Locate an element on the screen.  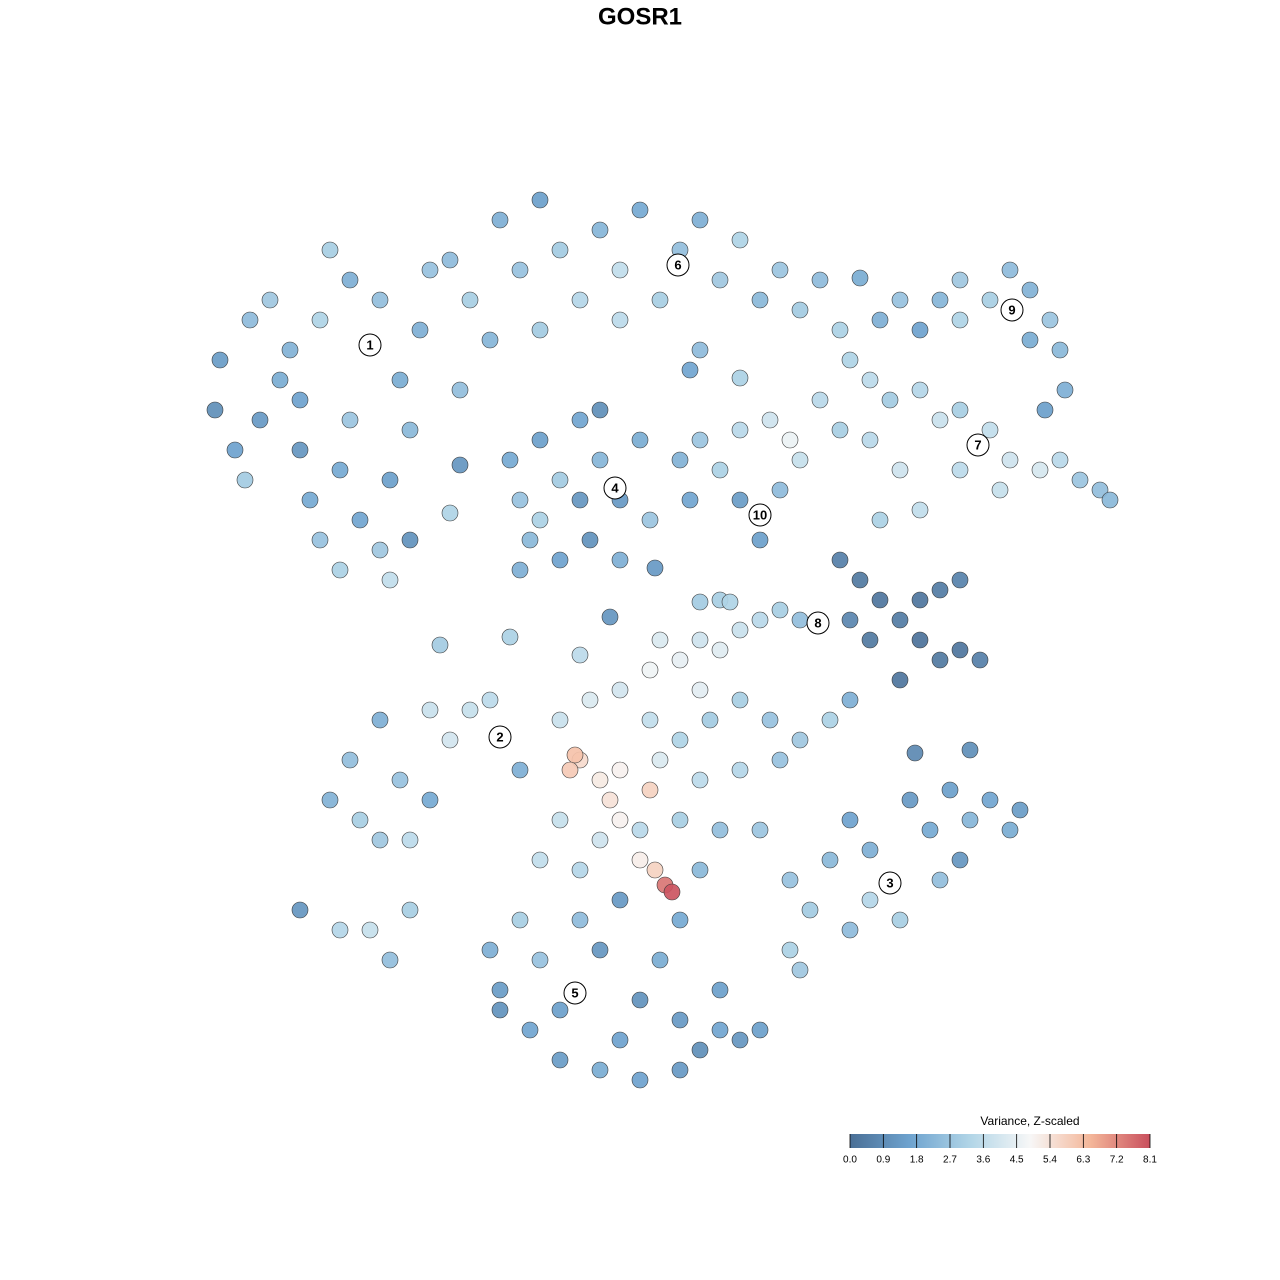
colorbar-tick-label: 3.6 is located at coordinates (983, 1160).